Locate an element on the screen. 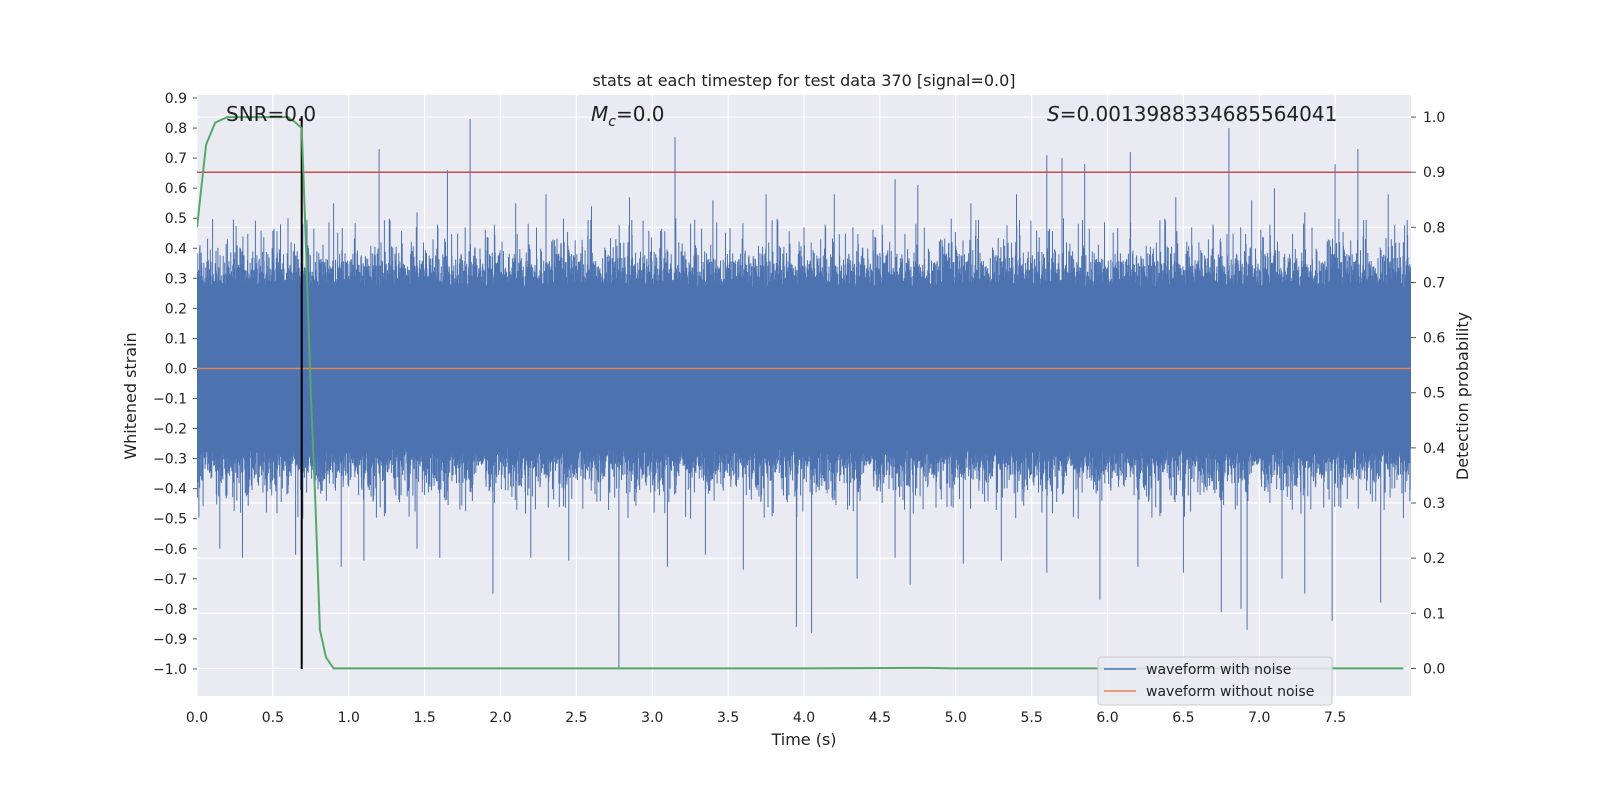  x-tick-label: 3.5 is located at coordinates (728, 718).